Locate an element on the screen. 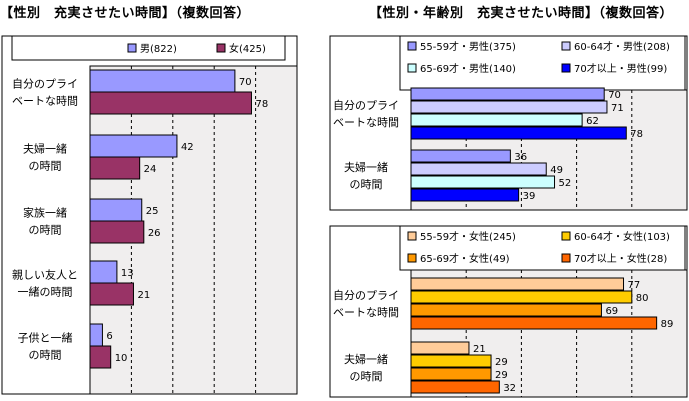 Image resolution: width=689 pixels, height=401 pixels. category-label-0-2: の時間 is located at coordinates (45, 230).